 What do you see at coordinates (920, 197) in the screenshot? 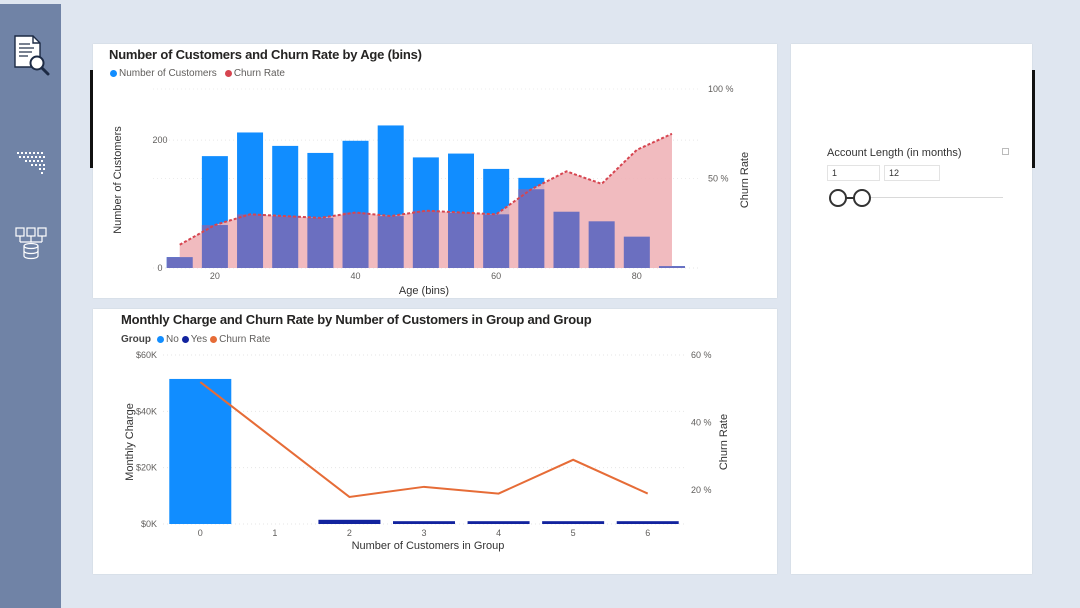
I see `slicer-track` at bounding box center [920, 197].